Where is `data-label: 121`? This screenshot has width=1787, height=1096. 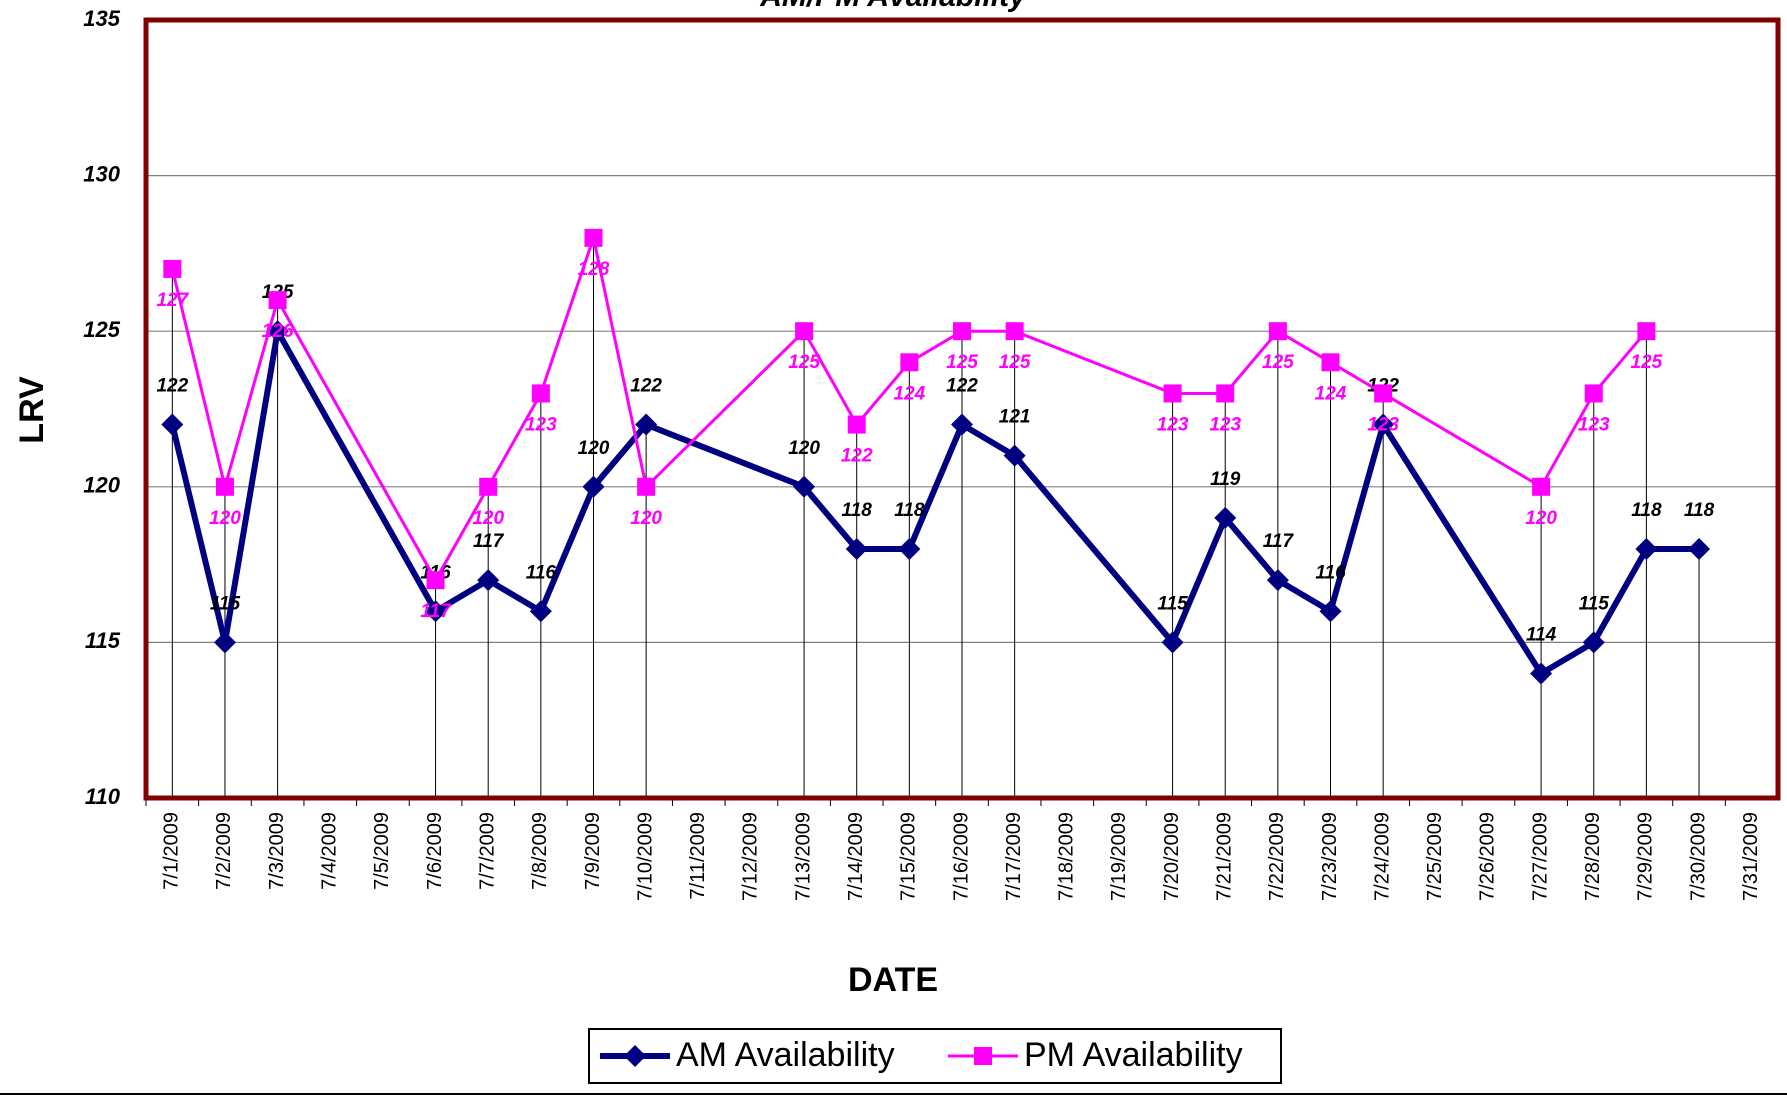 data-label: 121 is located at coordinates (1015, 417).